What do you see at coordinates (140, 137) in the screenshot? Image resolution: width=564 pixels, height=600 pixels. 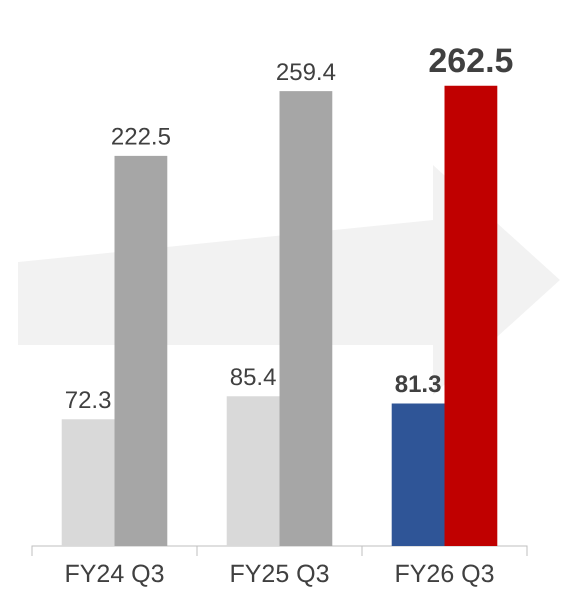 I see `data-label: 222.5` at bounding box center [140, 137].